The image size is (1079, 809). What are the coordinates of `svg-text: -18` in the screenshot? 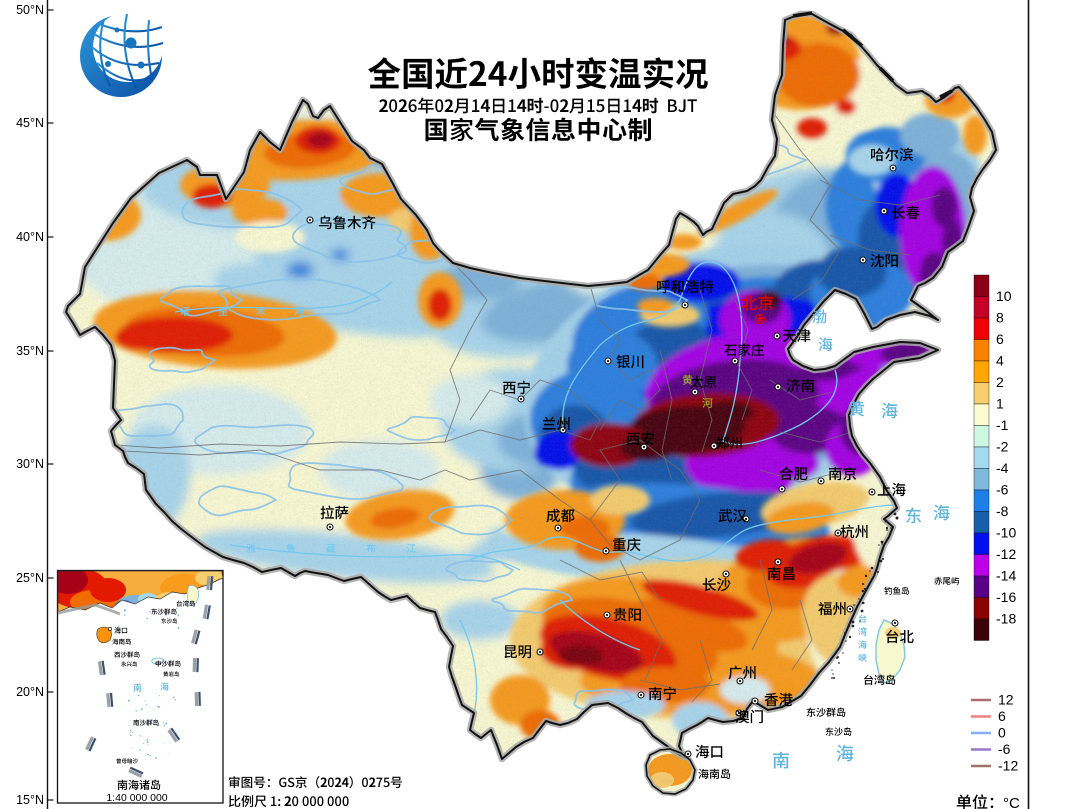 It's located at (1006, 619).